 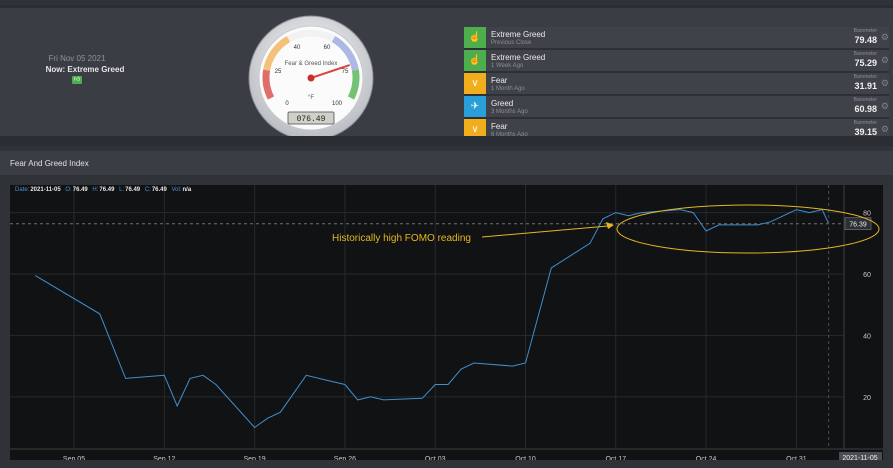 I want to click on rocket-icon: ✈, so click(x=475, y=106).